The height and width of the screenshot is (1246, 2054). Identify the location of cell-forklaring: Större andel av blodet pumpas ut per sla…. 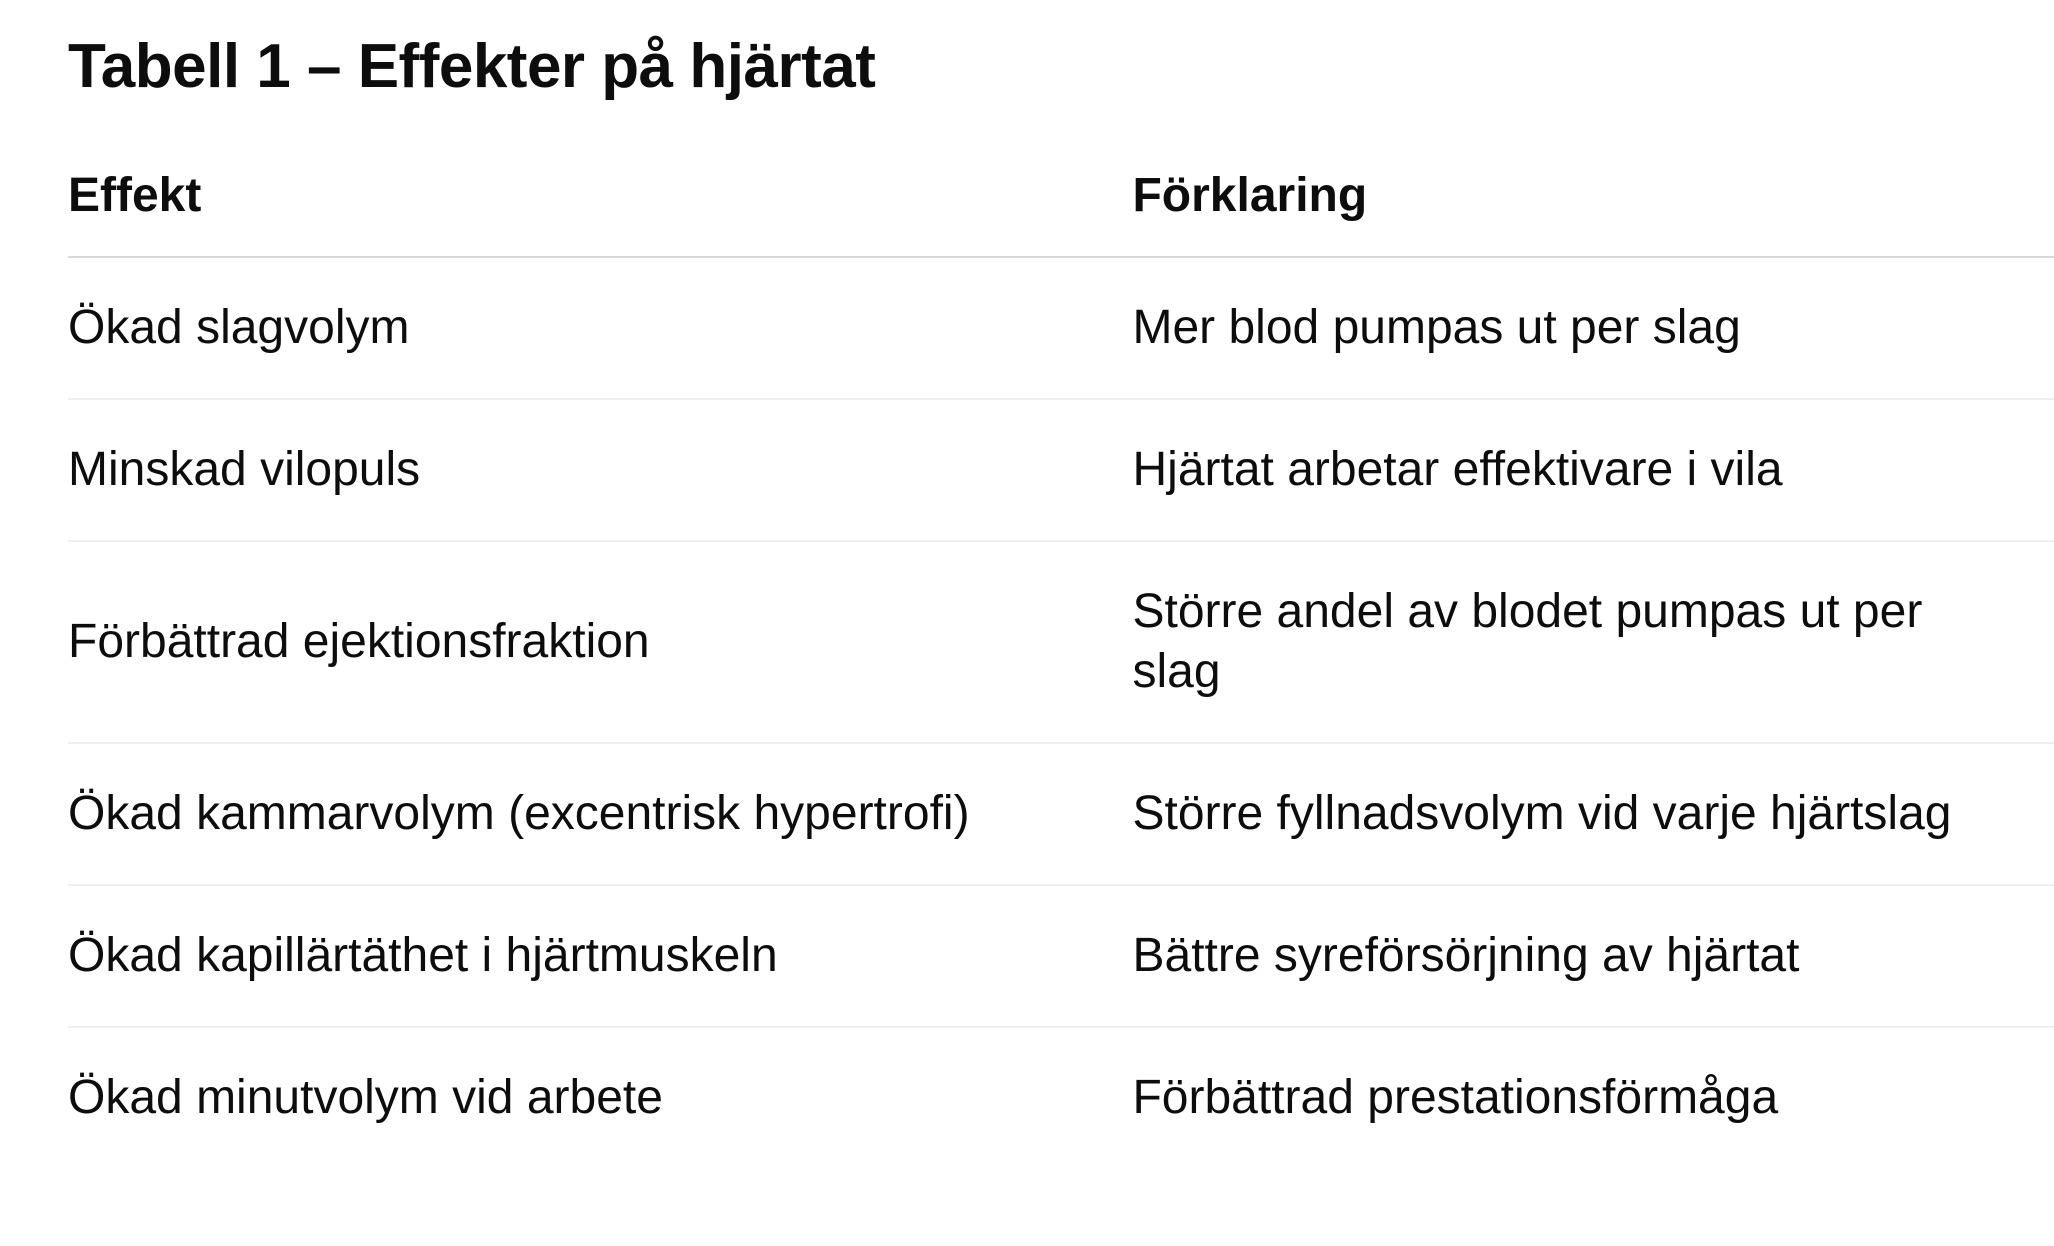
(1527, 642).